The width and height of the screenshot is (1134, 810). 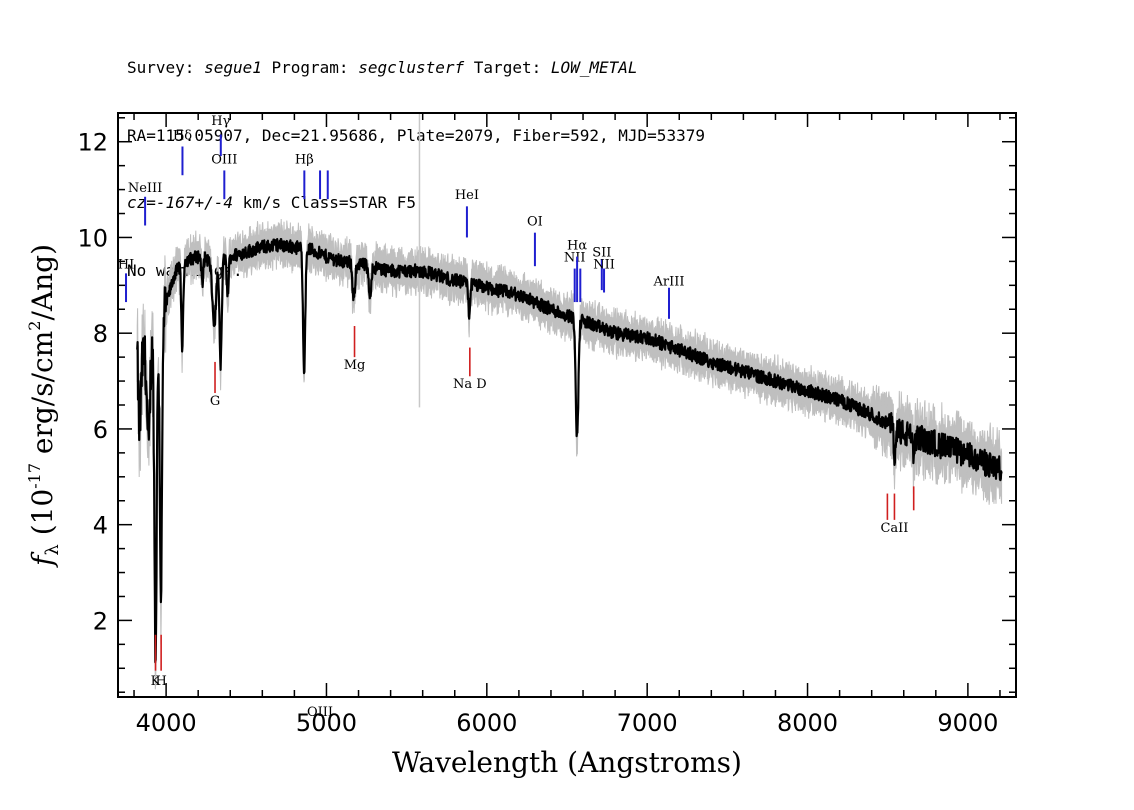 What do you see at coordinates (601, 253) in the screenshot?
I see `emission-line-label: SII` at bounding box center [601, 253].